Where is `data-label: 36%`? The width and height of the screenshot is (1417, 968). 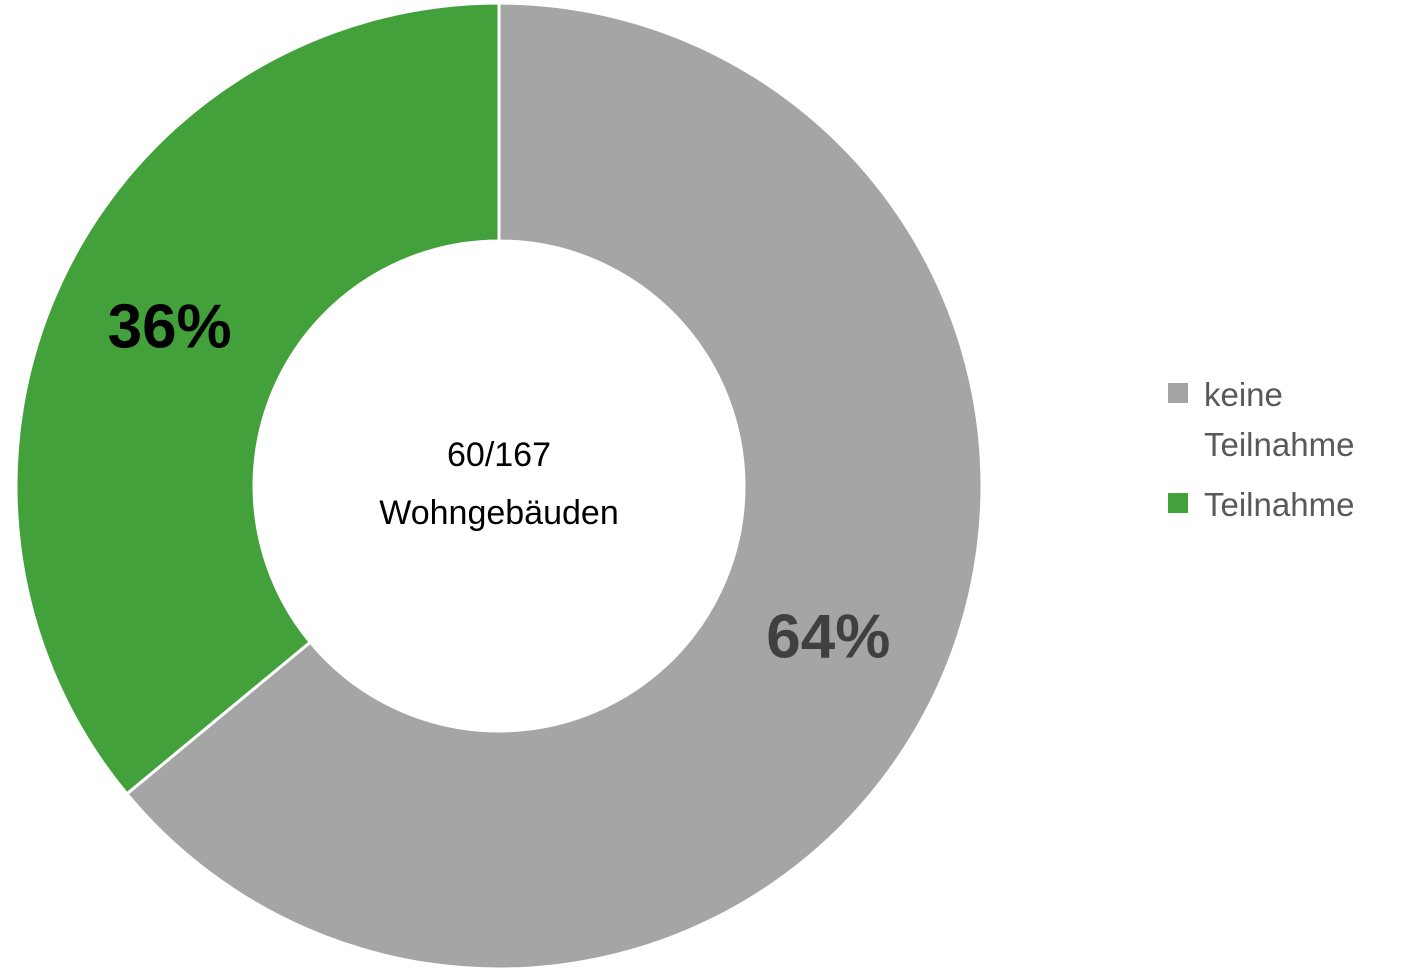 data-label: 36% is located at coordinates (170, 326).